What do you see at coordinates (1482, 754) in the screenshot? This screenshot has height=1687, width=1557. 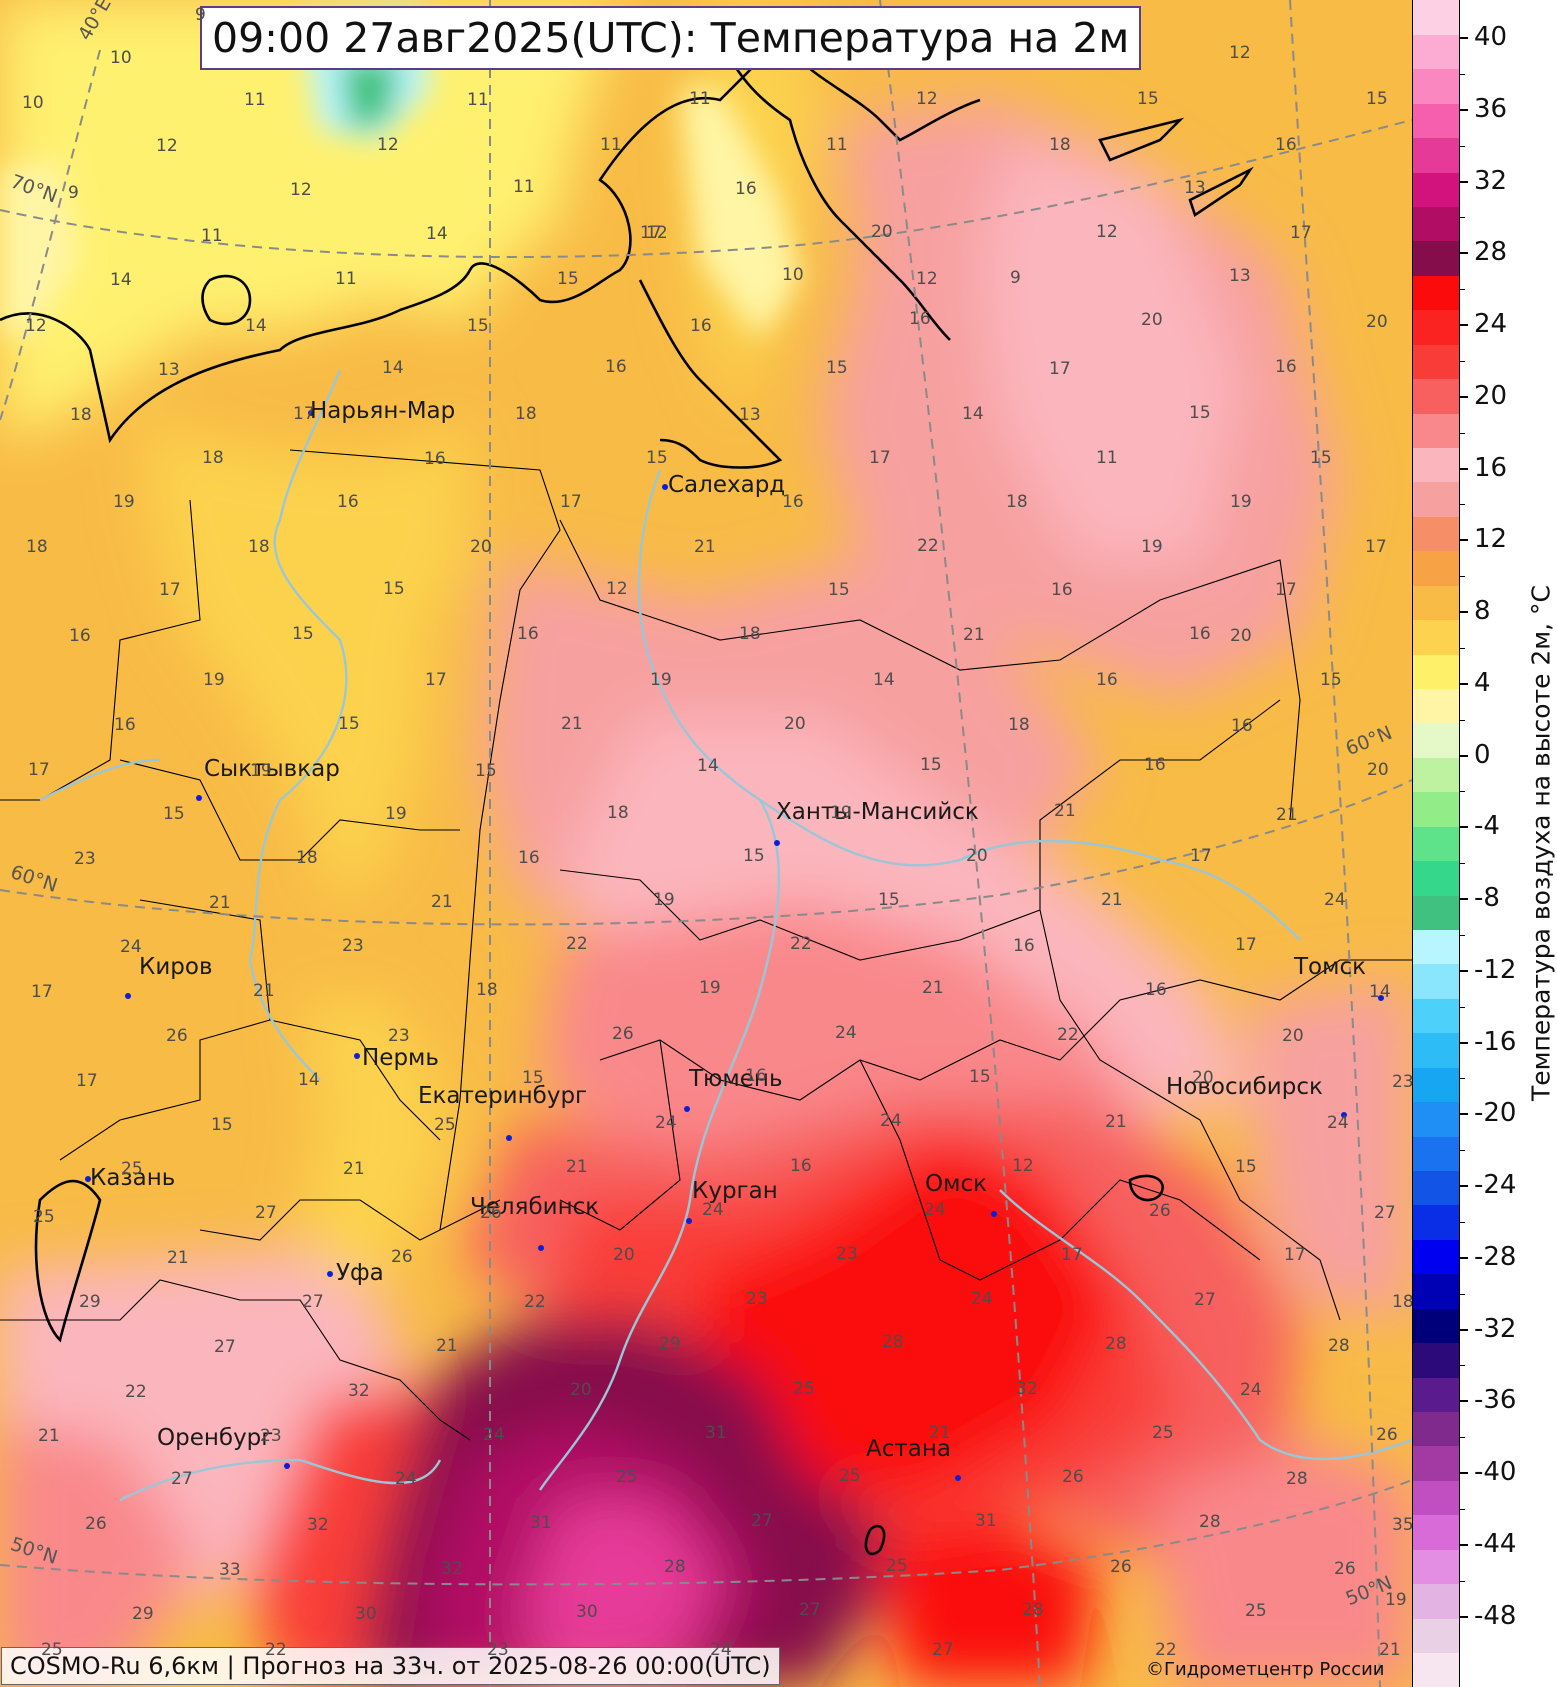 I see `colorbar-tick-label: 0` at bounding box center [1482, 754].